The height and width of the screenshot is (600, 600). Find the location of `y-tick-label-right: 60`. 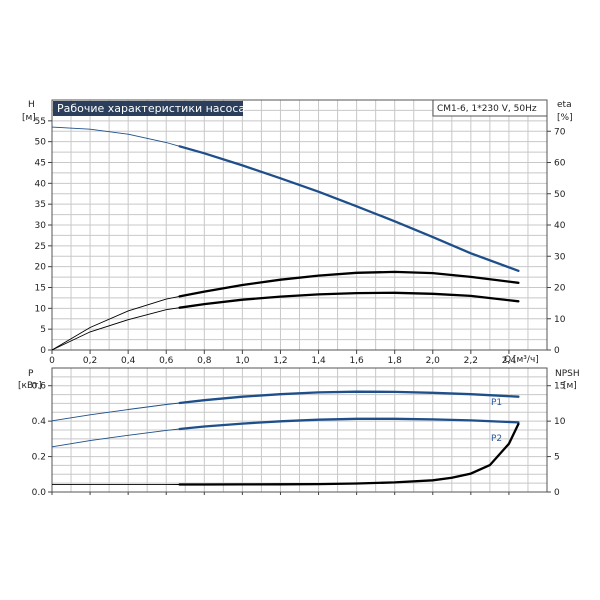

y-tick-label-right: 60 is located at coordinates (560, 164).